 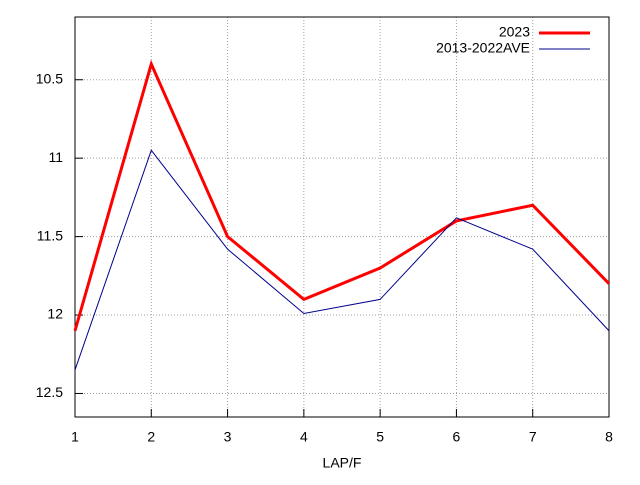 I want to click on y-tick-label: 12, so click(x=55, y=314).